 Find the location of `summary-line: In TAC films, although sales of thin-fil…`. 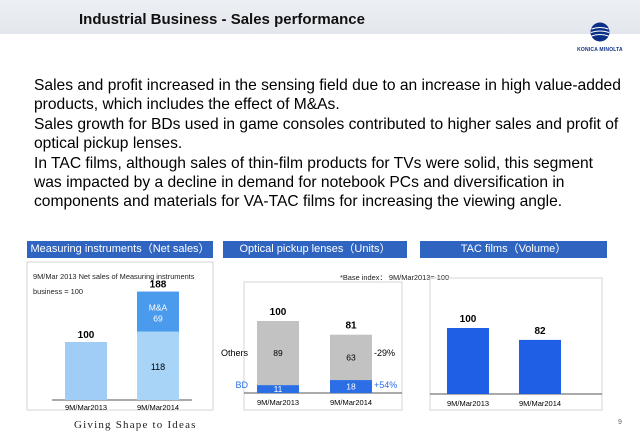

summary-line: In TAC films, although sales of thin-fil… is located at coordinates (314, 163).